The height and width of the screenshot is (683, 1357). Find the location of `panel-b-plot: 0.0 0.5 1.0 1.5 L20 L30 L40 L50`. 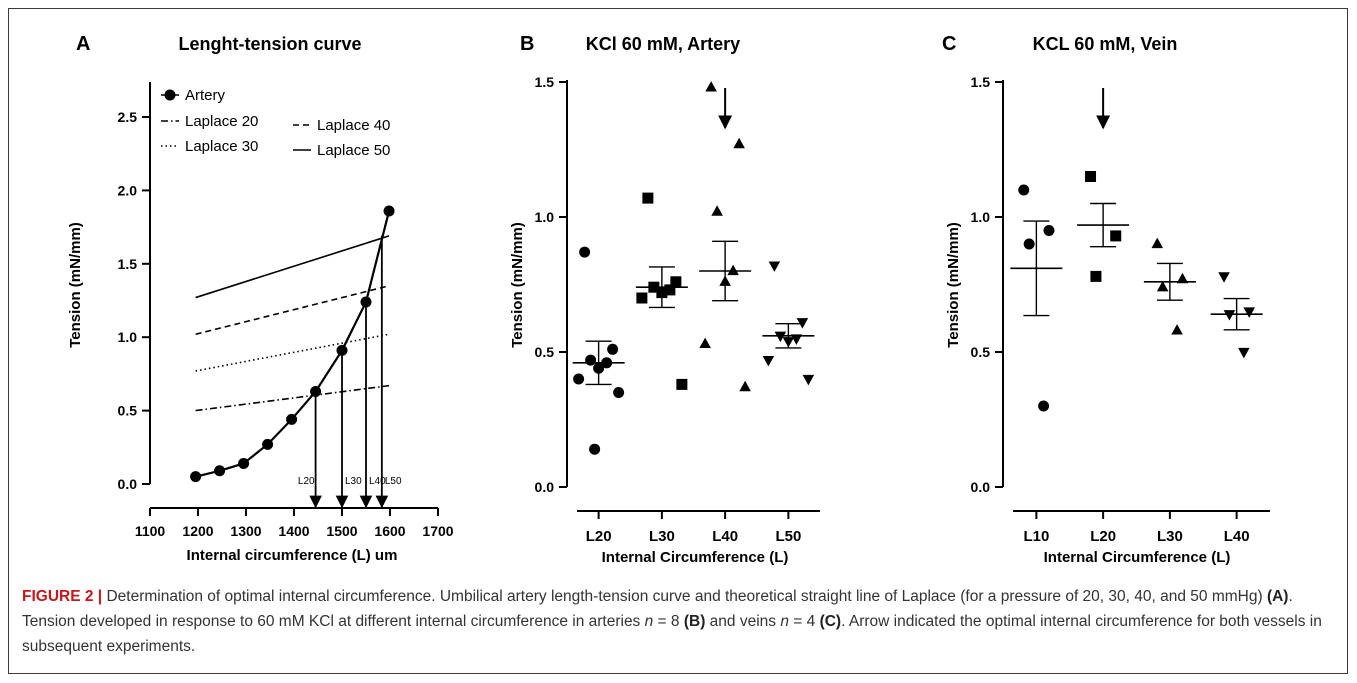

panel-b-plot: 0.0 0.5 1.0 1.5 L20 L30 L40 L50 is located at coordinates (677, 309).